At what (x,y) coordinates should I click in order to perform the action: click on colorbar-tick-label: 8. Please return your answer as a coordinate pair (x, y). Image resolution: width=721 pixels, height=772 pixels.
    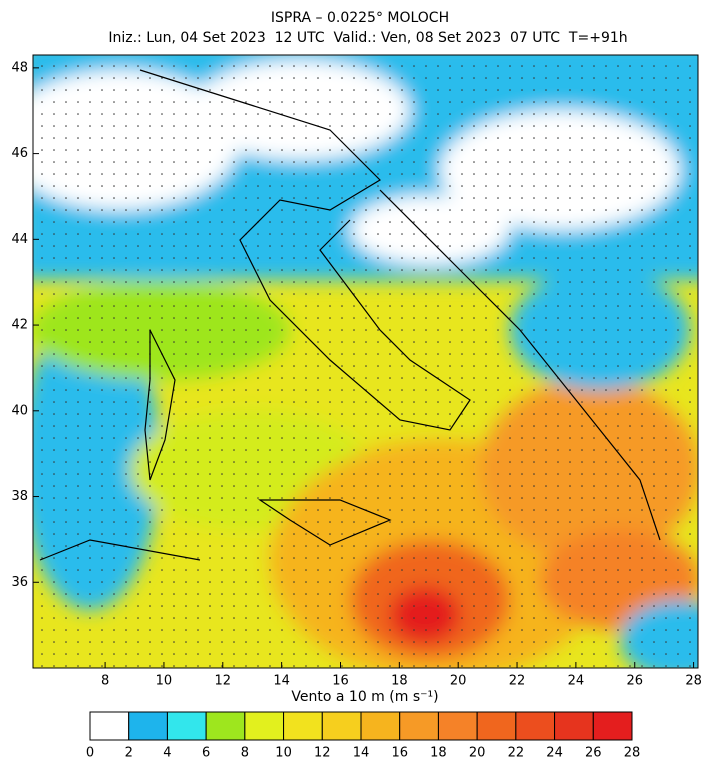
    Looking at the image, I should click on (245, 753).